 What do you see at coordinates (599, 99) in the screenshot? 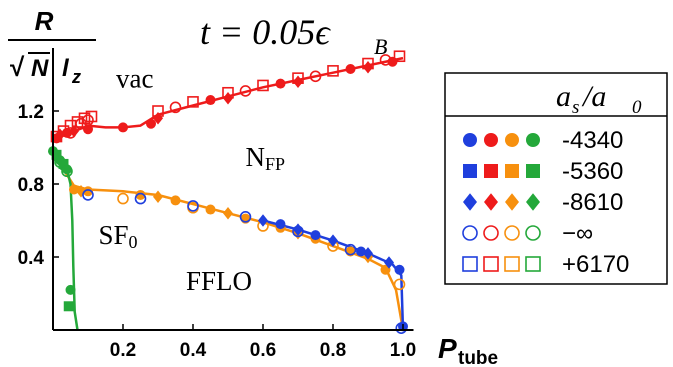
I see `legend-header: a s /a 0` at bounding box center [599, 99].